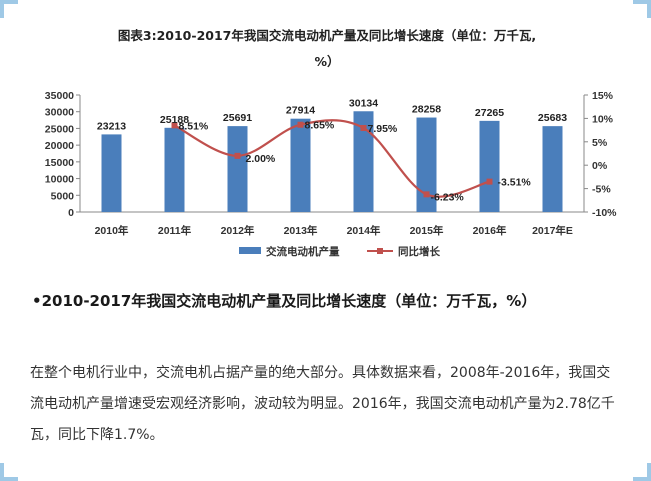  What do you see at coordinates (603, 96) in the screenshot?
I see `right-tick-label: 15%` at bounding box center [603, 96].